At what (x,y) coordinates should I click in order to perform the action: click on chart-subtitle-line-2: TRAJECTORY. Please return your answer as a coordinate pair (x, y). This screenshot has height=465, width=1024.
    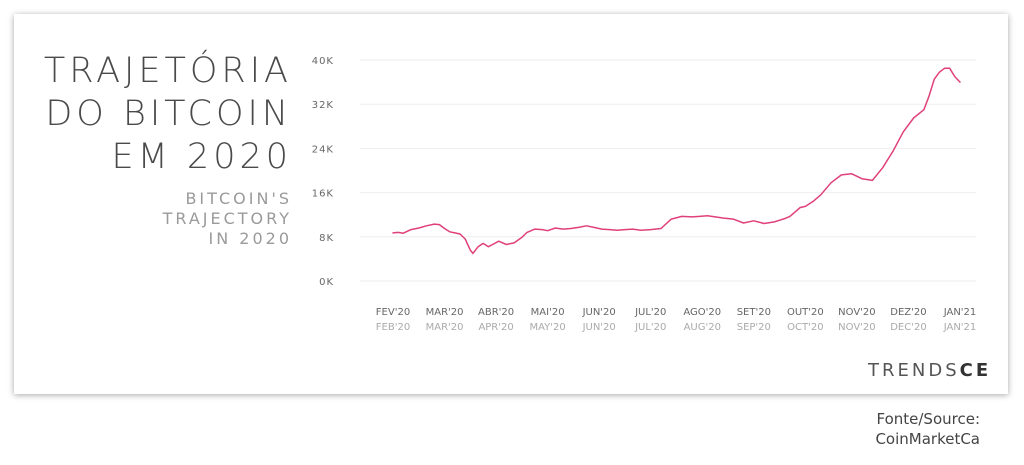
    Looking at the image, I should click on (227, 218).